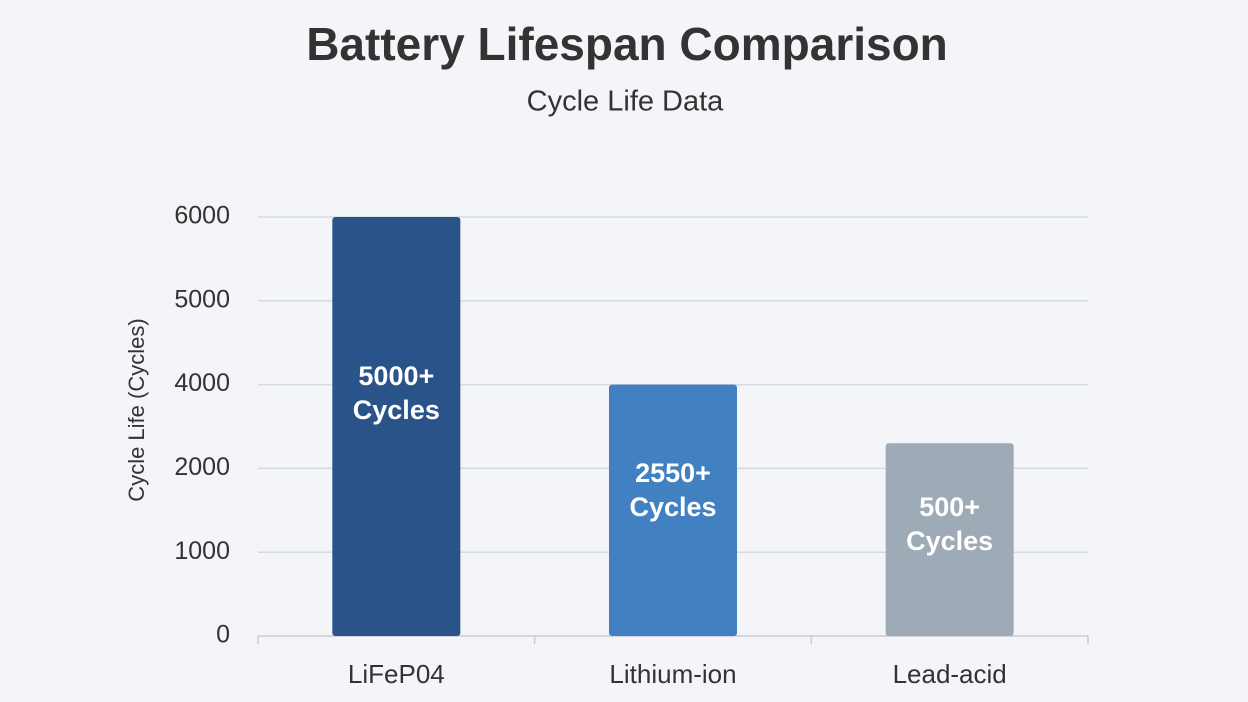  What do you see at coordinates (136, 409) in the screenshot?
I see `y-axis-label: Cycle Life (Cycles)` at bounding box center [136, 409].